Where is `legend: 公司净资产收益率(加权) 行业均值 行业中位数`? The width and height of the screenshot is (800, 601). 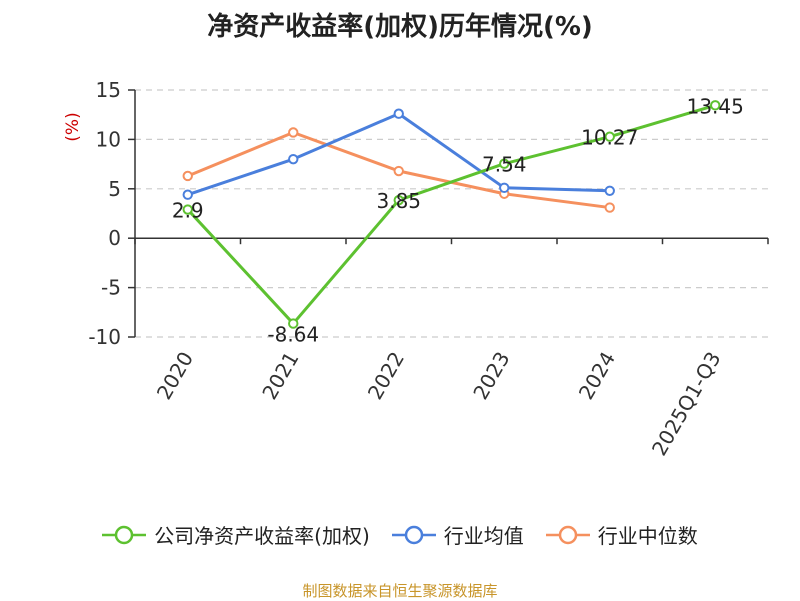
legend: 公司净资产收益率(加权) 行业均值 行业中位数 is located at coordinates (400, 534).